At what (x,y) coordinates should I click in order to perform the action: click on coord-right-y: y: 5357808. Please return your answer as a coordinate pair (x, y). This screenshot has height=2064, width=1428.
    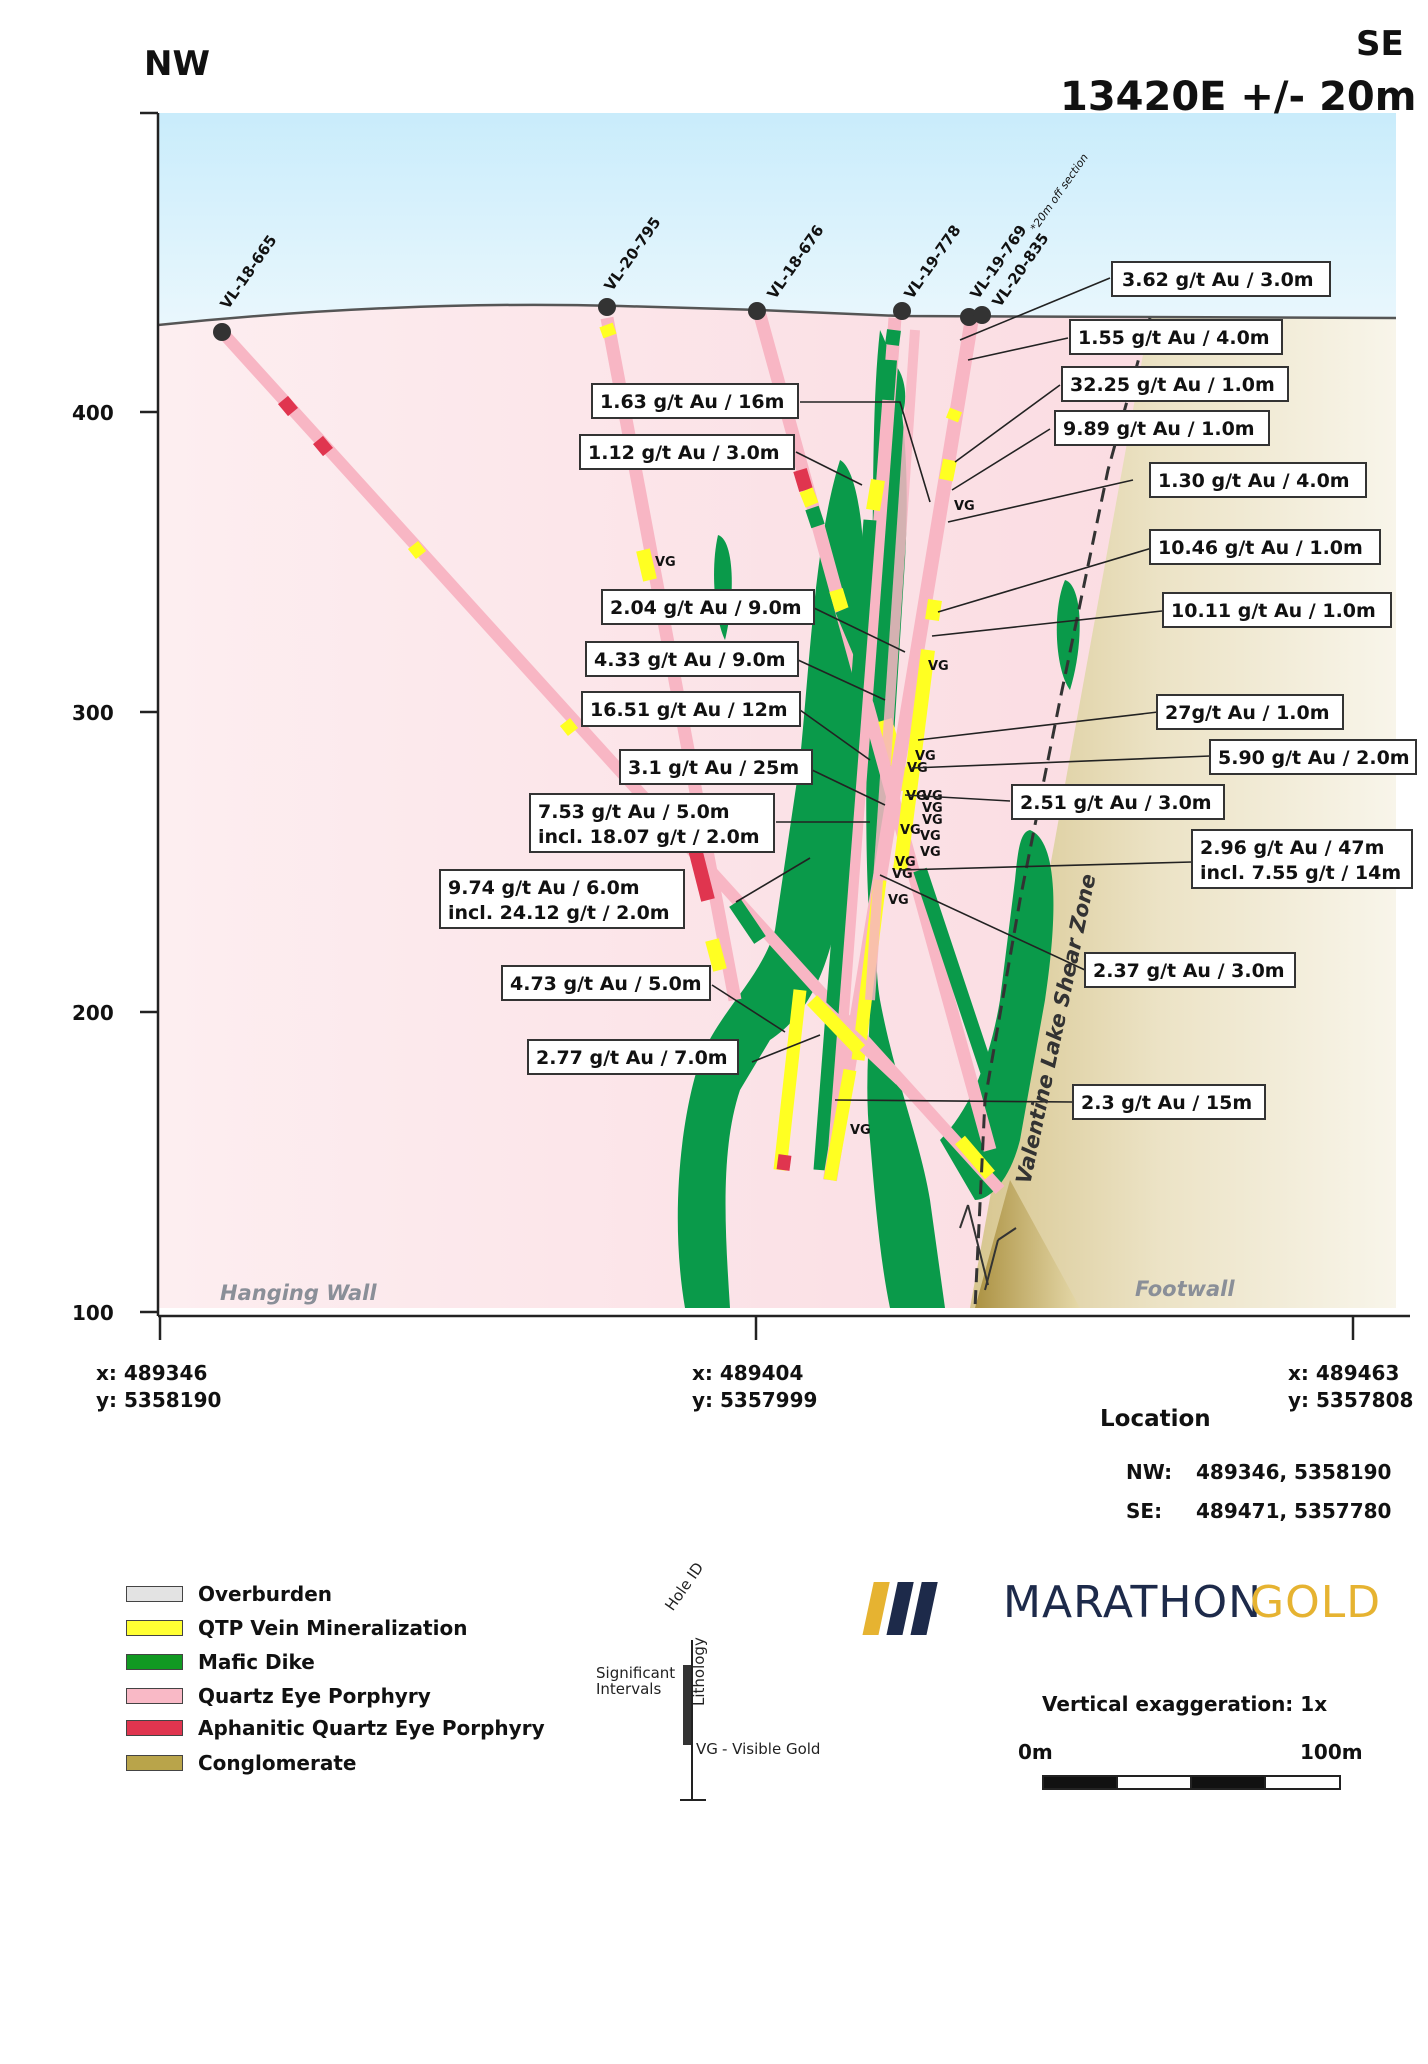
    Looking at the image, I should click on (1351, 1400).